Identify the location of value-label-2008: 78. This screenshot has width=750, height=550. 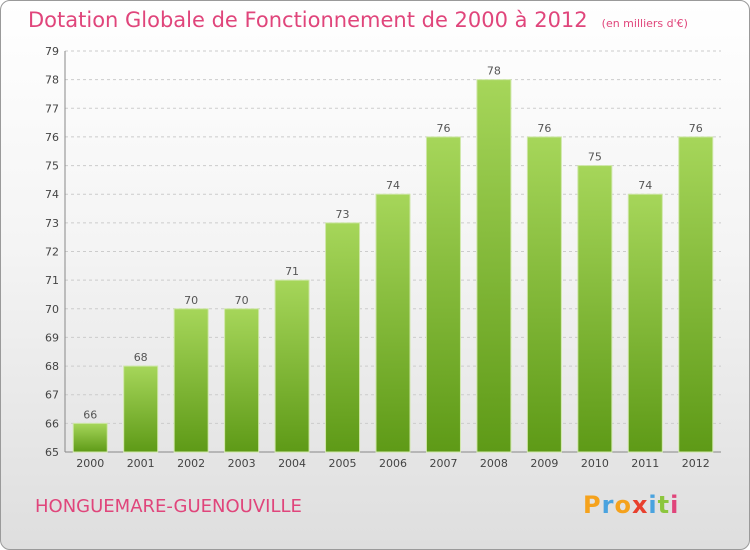
(494, 71).